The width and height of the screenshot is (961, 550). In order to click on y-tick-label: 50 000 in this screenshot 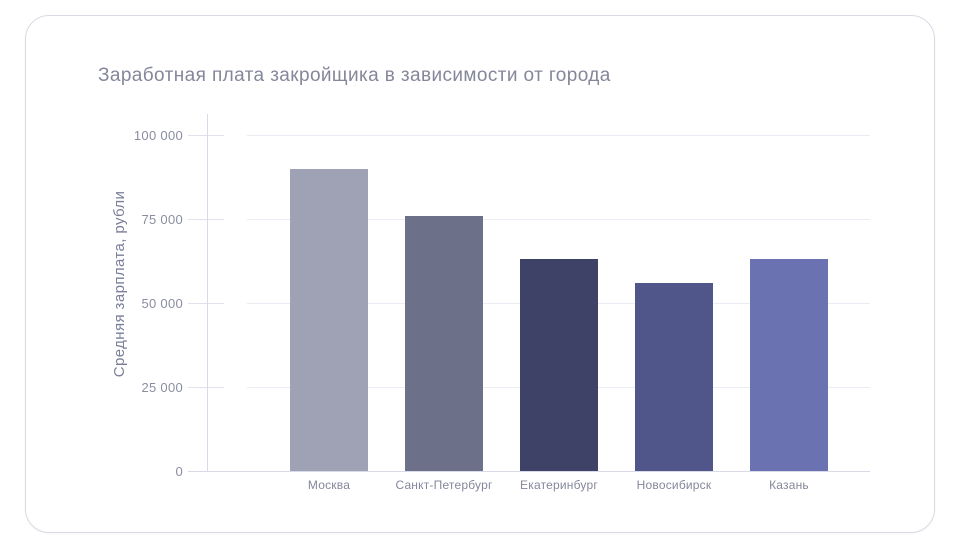, I will do `click(162, 303)`.